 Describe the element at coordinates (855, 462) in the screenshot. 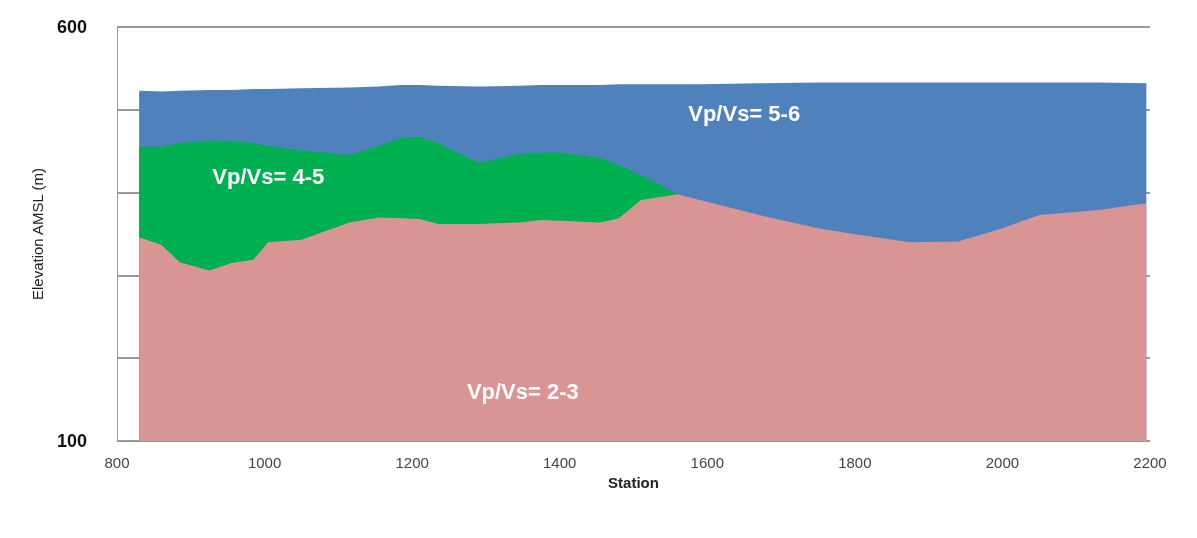

I see `x-tick-label: 1800` at that location.